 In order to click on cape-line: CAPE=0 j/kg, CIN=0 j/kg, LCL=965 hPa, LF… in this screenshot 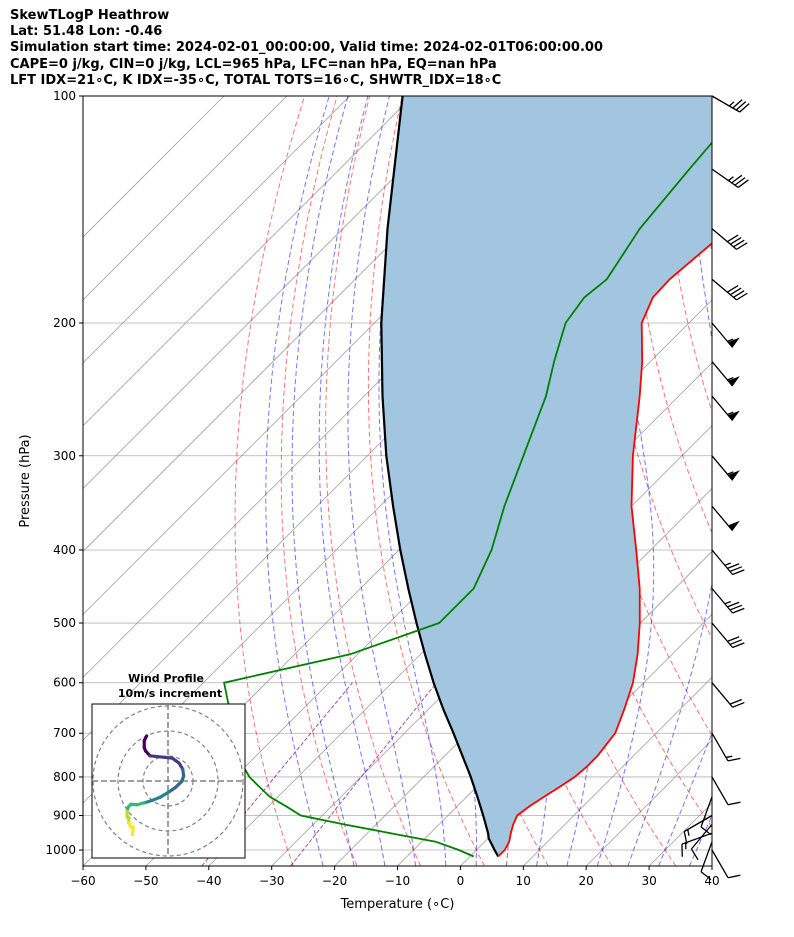, I will do `click(253, 64)`.